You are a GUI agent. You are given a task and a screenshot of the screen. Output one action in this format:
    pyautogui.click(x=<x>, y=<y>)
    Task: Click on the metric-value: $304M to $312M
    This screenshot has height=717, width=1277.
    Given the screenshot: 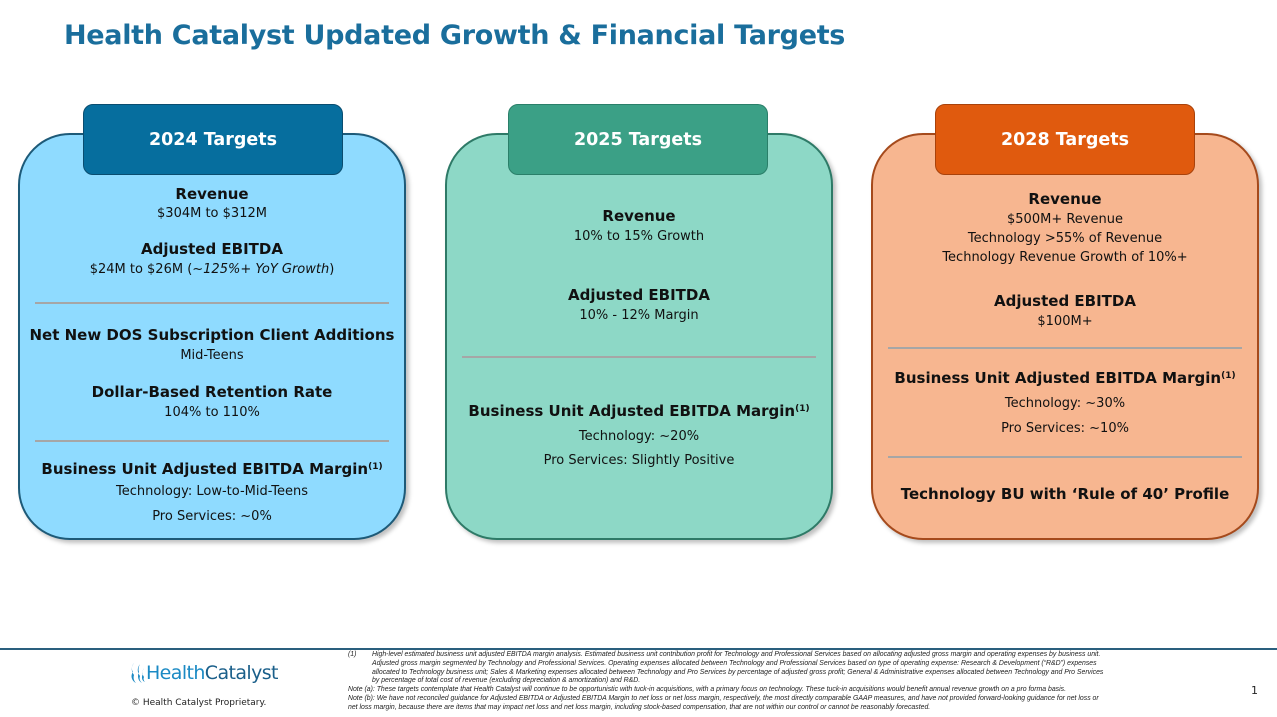 What is the action you would take?
    pyautogui.click(x=212, y=213)
    